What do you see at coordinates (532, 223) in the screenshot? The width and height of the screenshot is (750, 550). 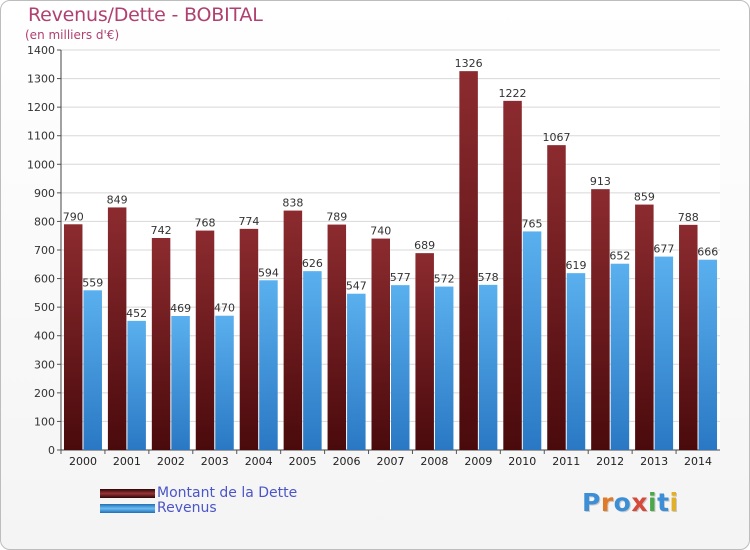 I see `data-label-revenus: 765` at bounding box center [532, 223].